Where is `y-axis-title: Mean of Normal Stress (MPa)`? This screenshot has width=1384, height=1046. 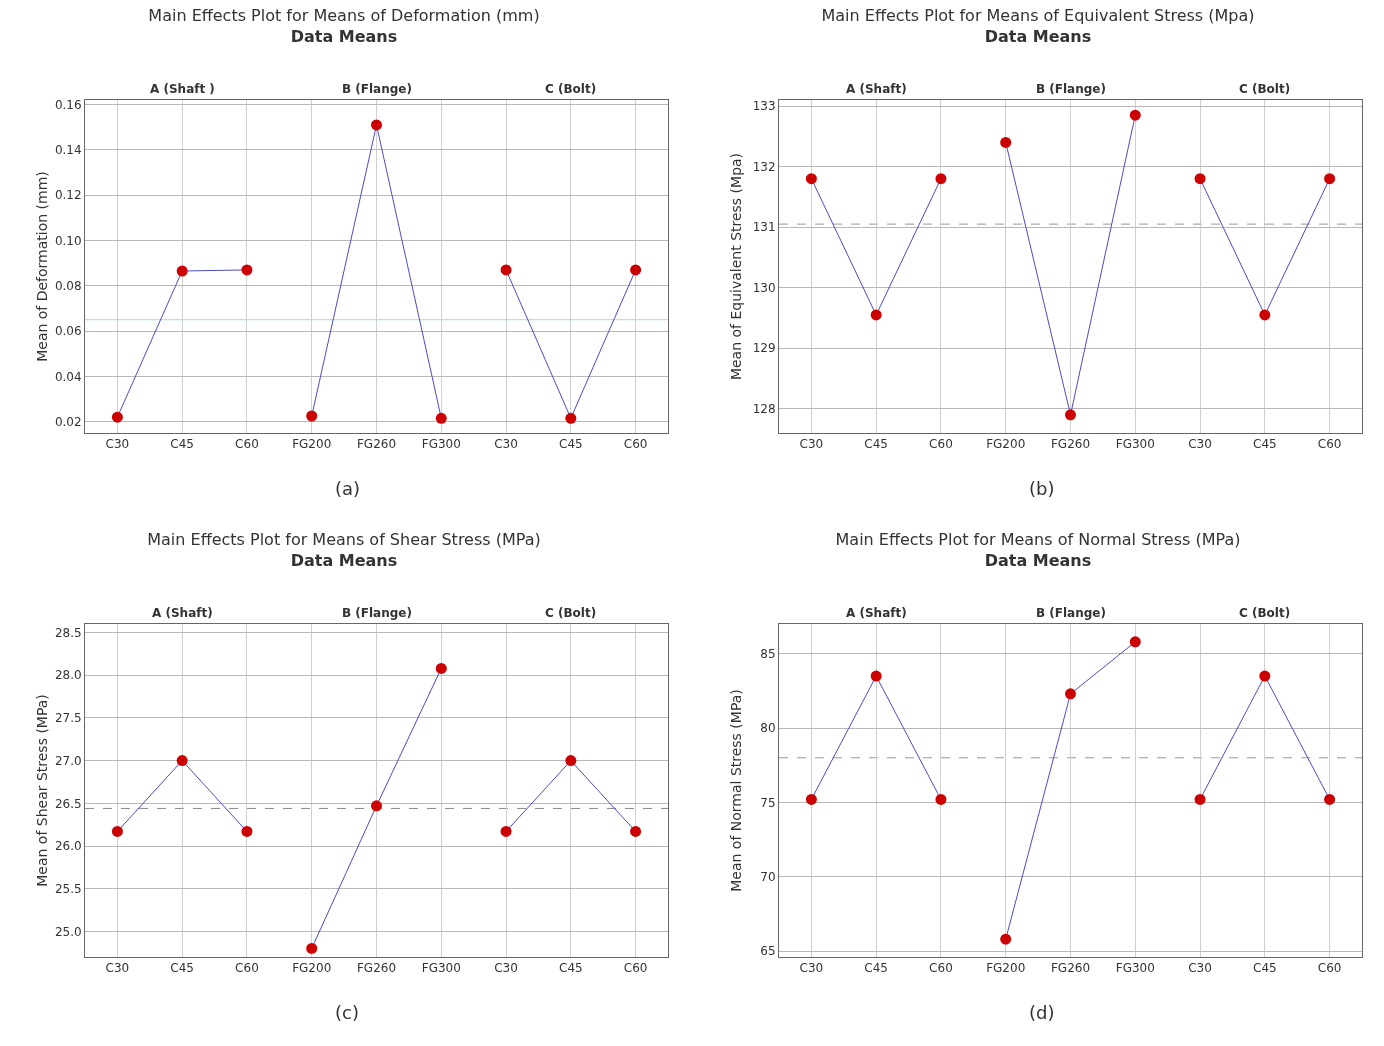
y-axis-title: Mean of Normal Stress (MPa) is located at coordinates (736, 790).